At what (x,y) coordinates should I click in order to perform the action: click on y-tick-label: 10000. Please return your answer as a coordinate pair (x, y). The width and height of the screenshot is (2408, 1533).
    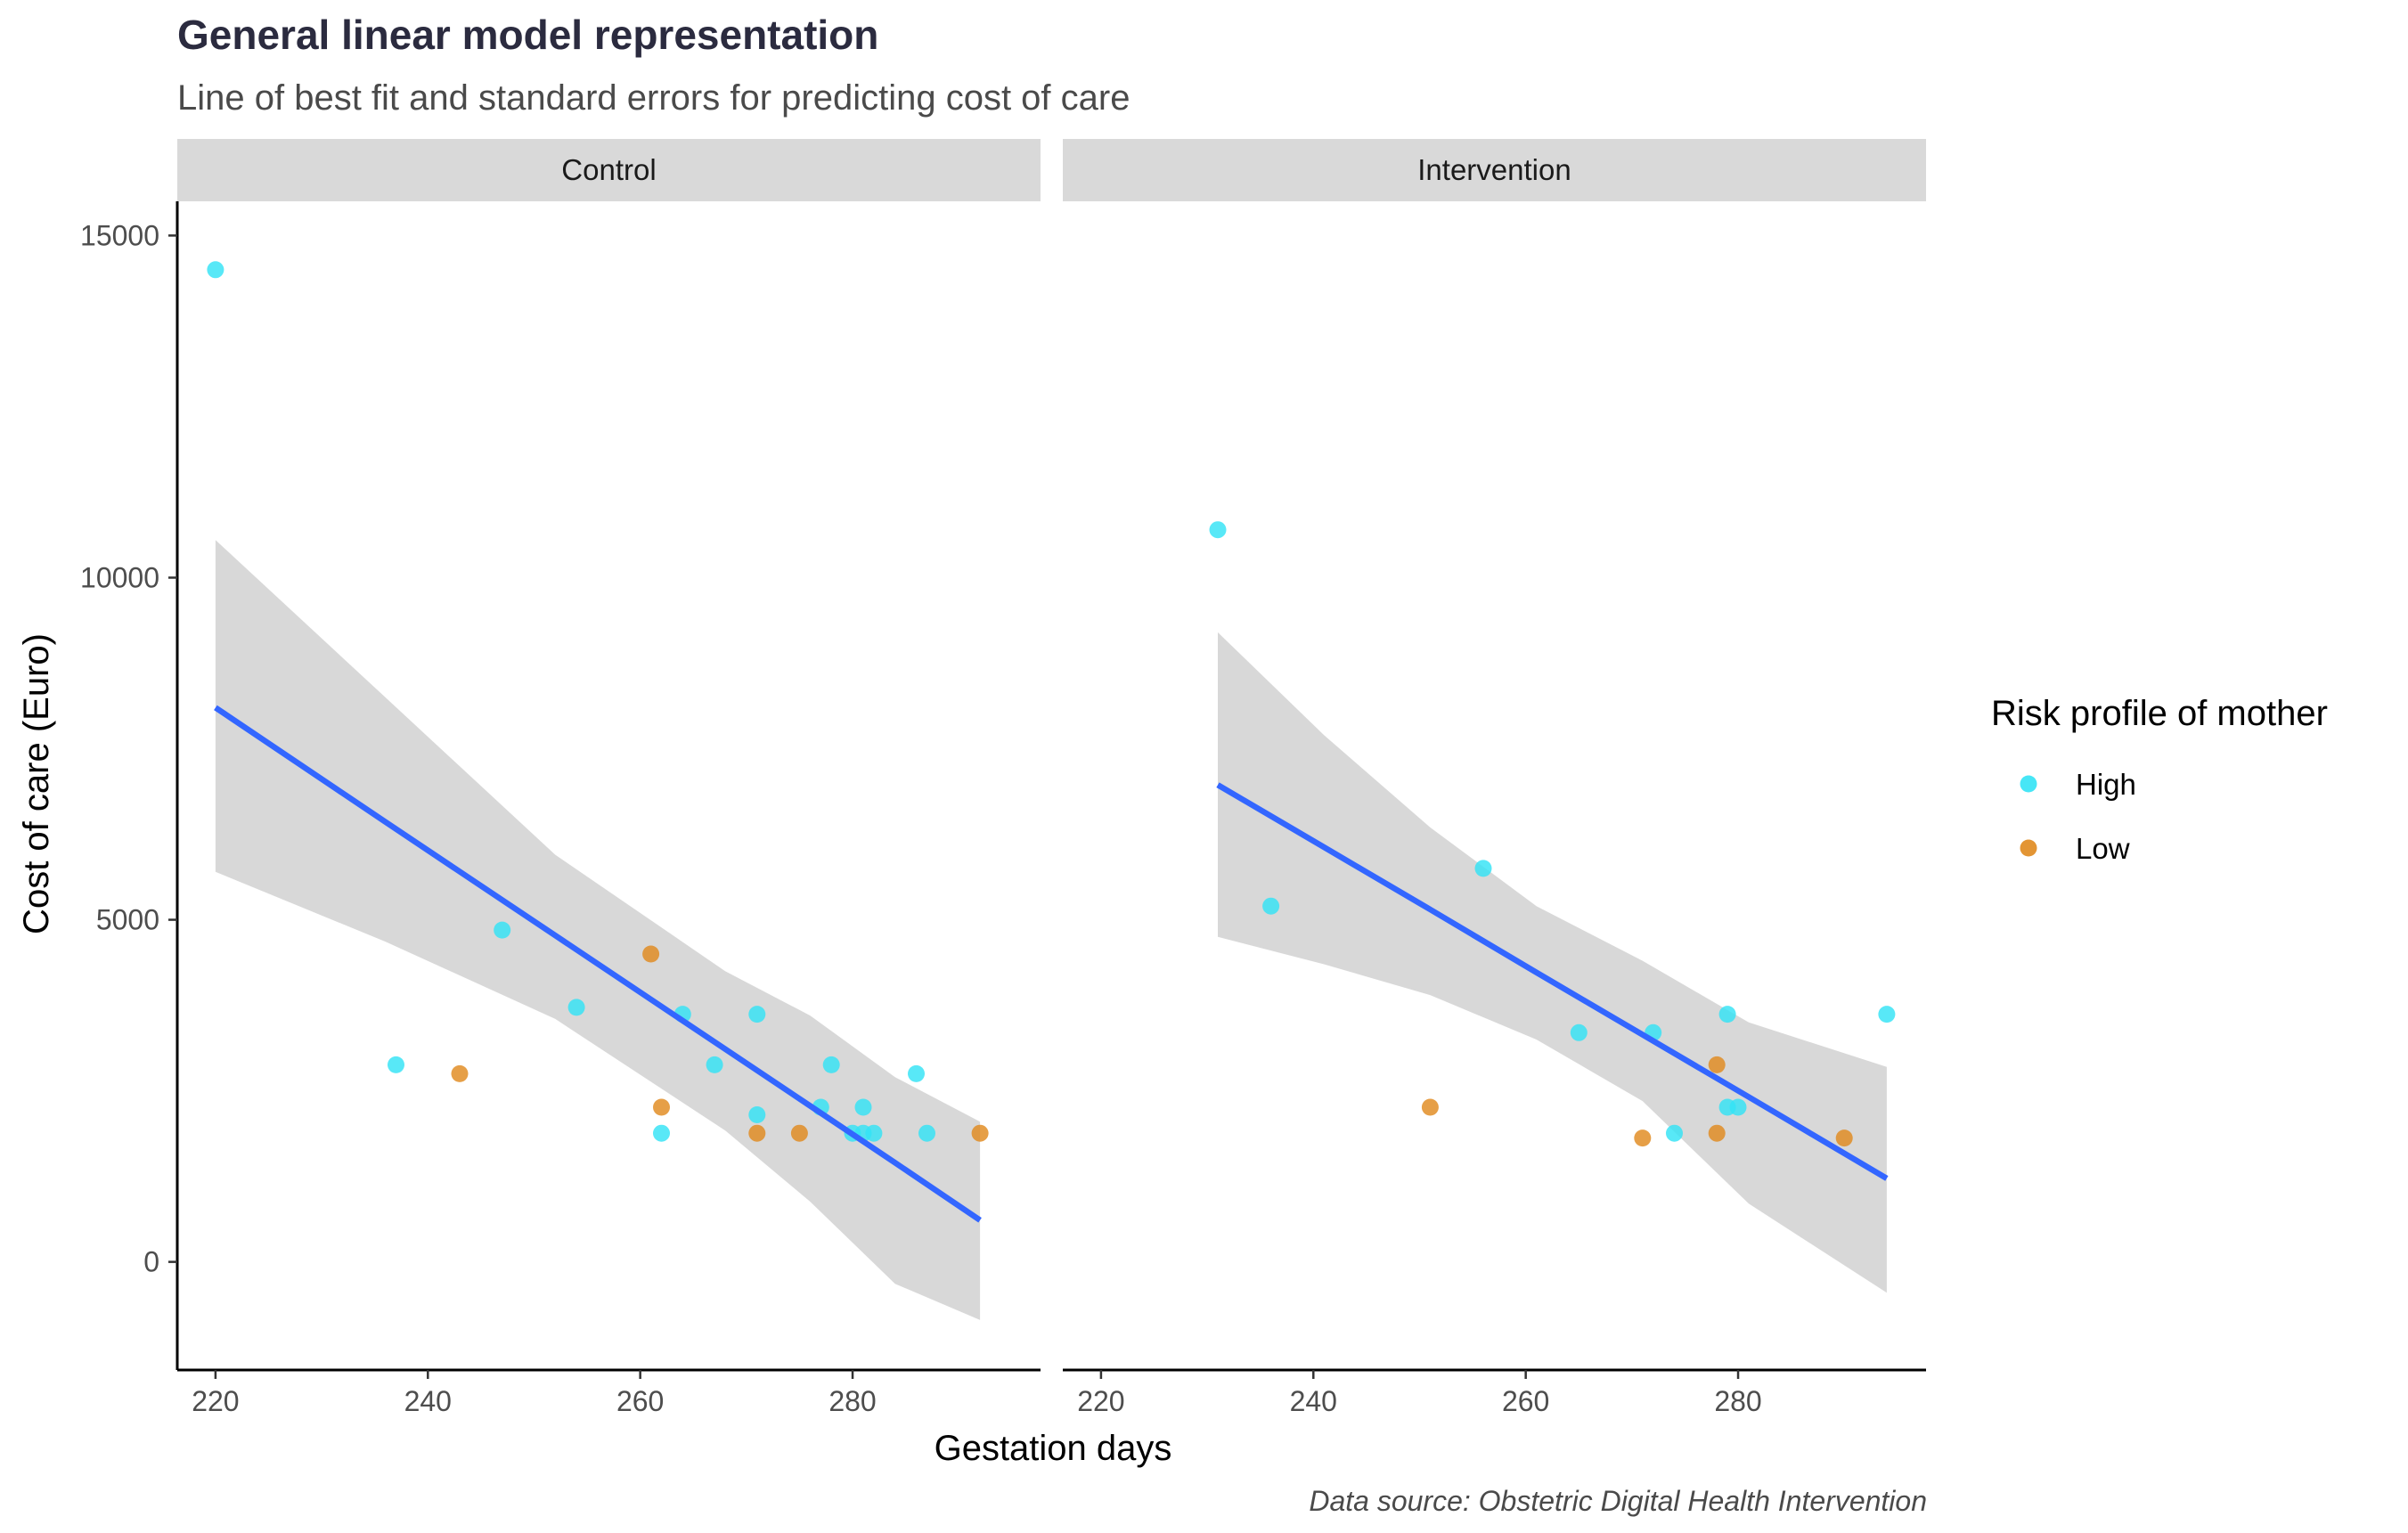
    Looking at the image, I should click on (119, 577).